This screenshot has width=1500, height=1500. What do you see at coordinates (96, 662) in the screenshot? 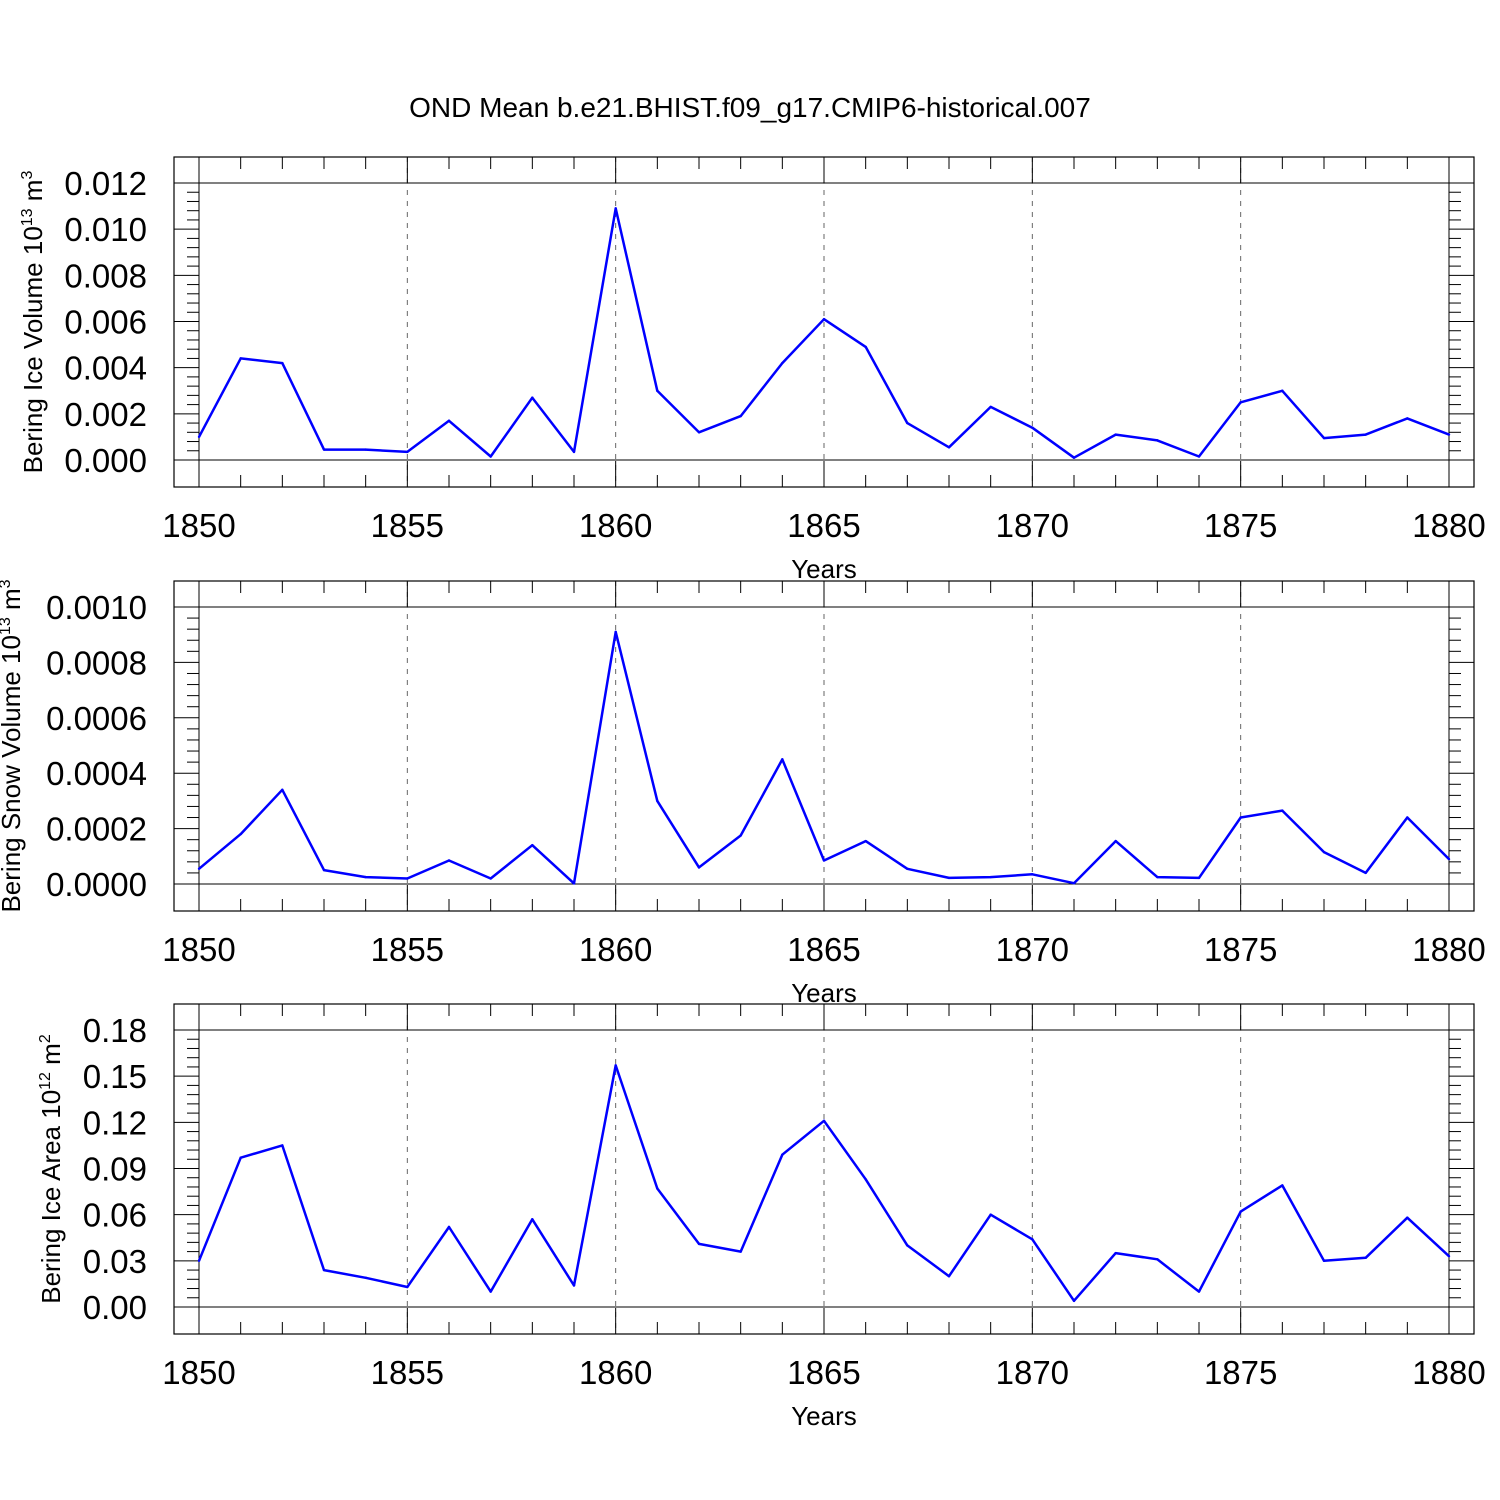
I see `y-tick-label: 0.0008` at bounding box center [96, 662].